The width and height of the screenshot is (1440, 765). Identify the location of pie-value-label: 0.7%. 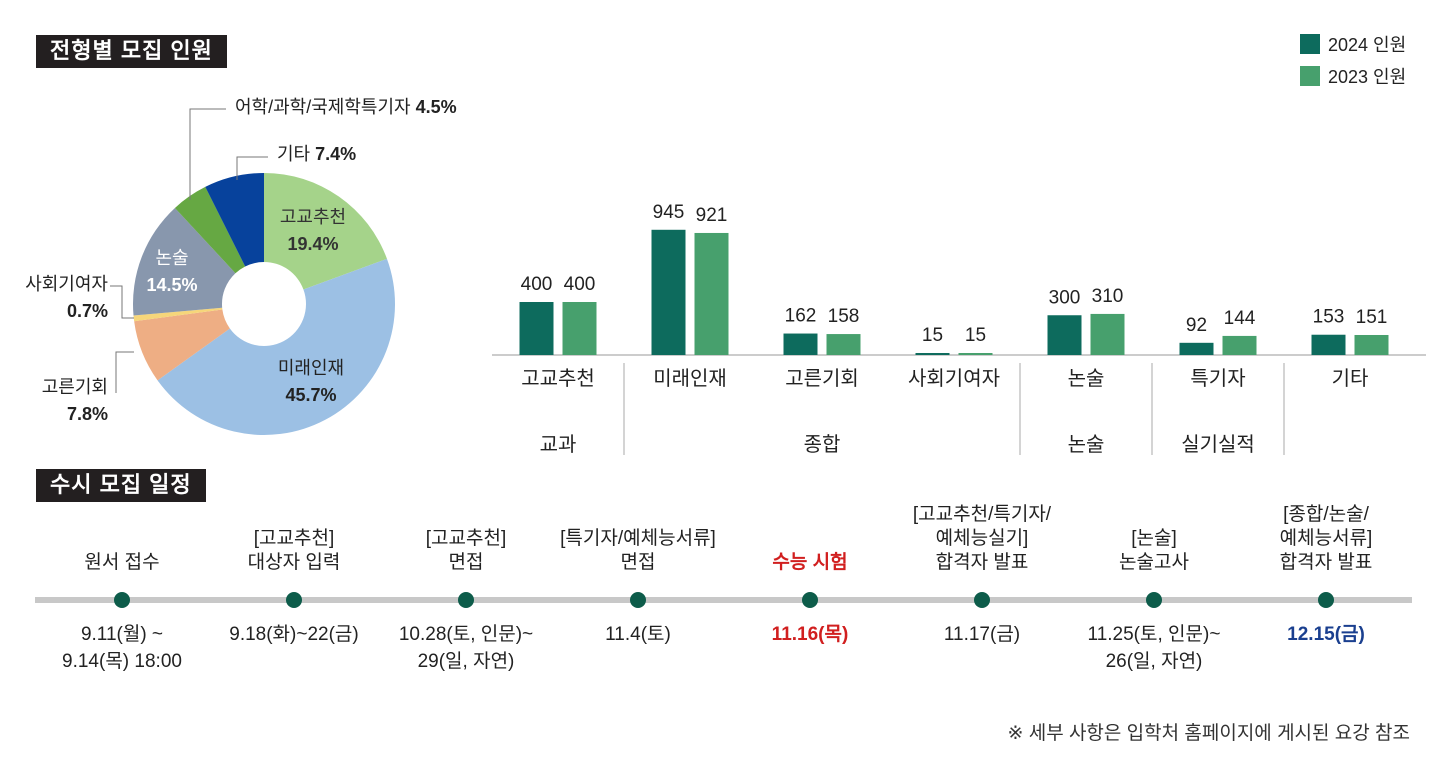
(87, 311).